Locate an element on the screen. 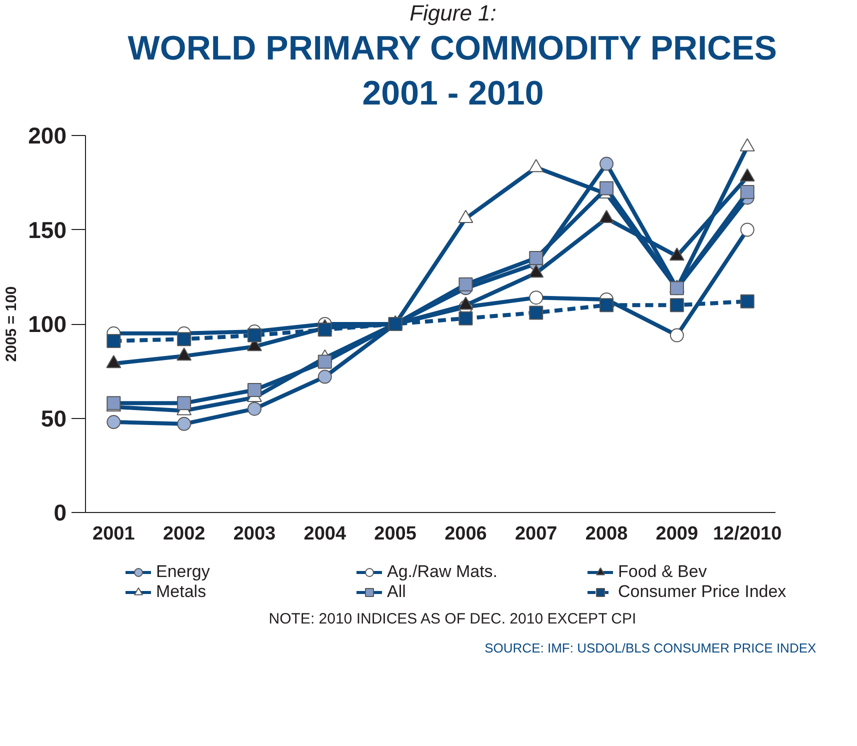  legend-label: Food & Bev is located at coordinates (663, 572).